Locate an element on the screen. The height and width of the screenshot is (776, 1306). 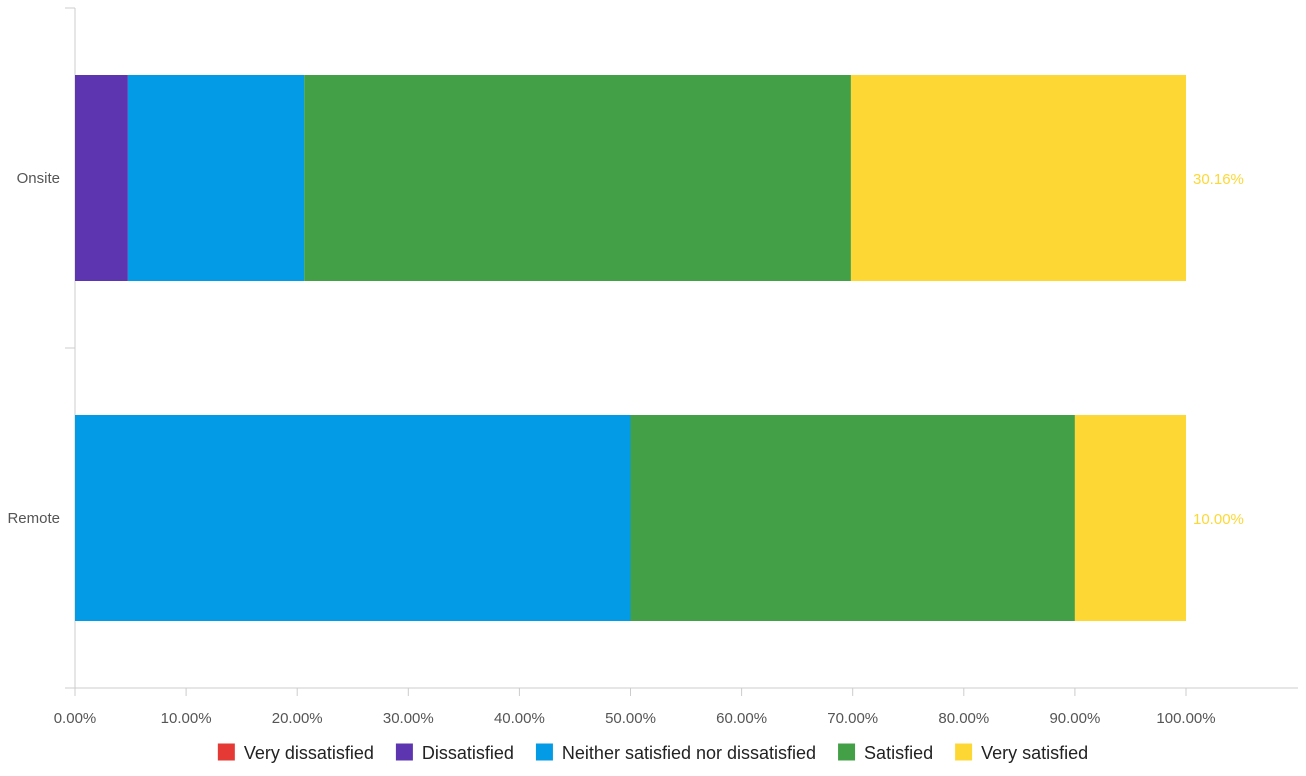
x-tick-label: 100.00% is located at coordinates (1185, 718).